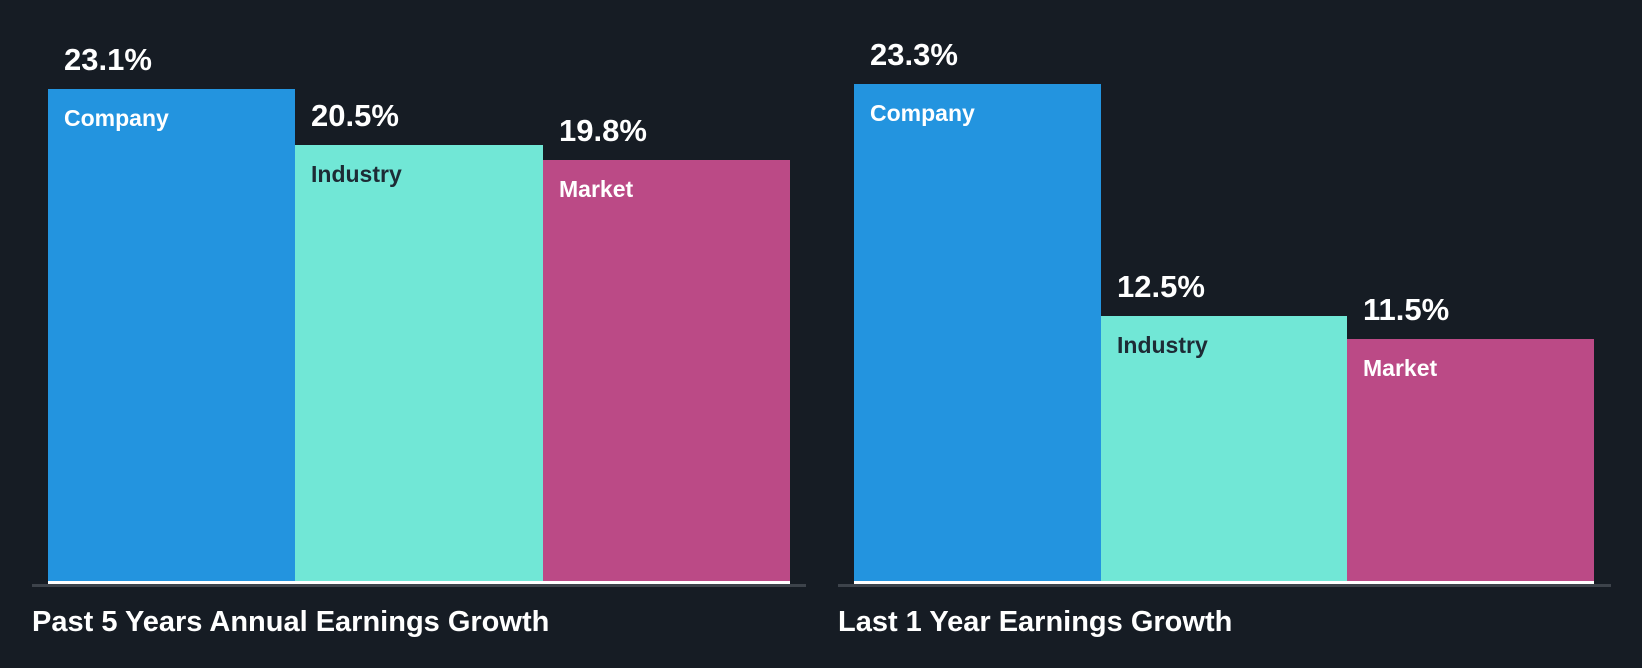  I want to click on chart-title: Past 5 Years Annual Earnings Growth, so click(291, 622).